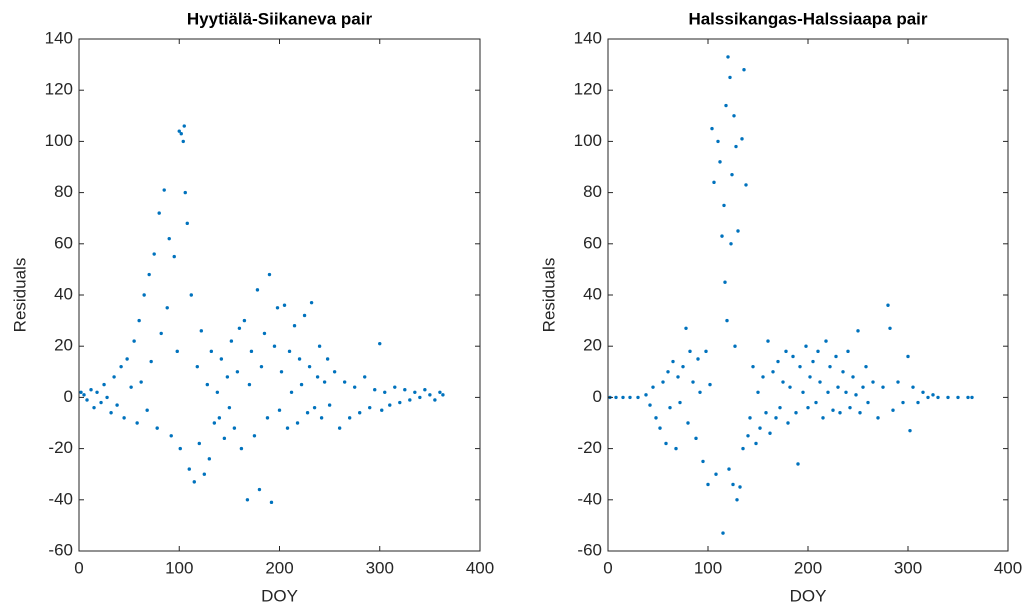 This screenshot has height=615, width=1033. Describe the element at coordinates (68, 396) in the screenshot. I see `y-tick-label: 0` at that location.